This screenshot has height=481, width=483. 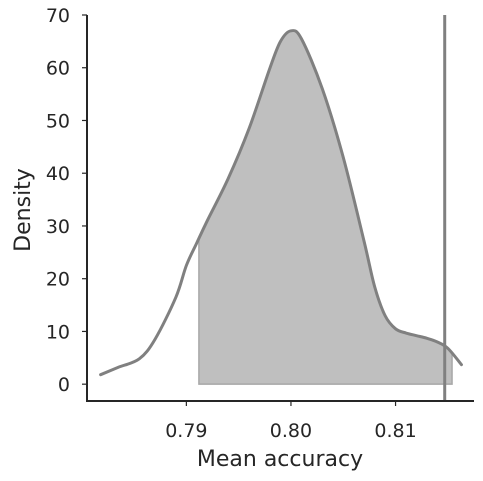 What do you see at coordinates (291, 431) in the screenshot?
I see `x-tick-label: 0.80` at bounding box center [291, 431].